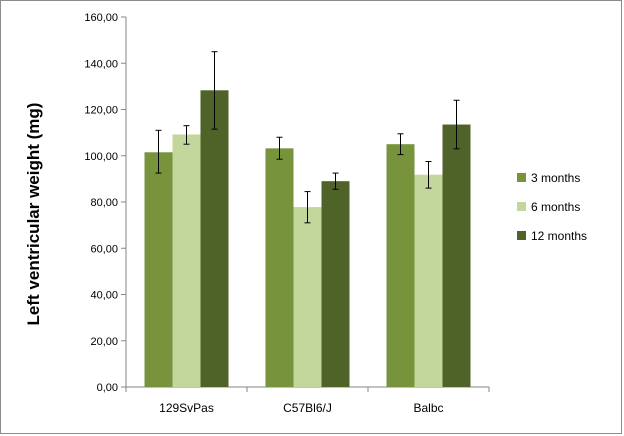  I want to click on y-tick-label: 40,00, so click(104, 296).